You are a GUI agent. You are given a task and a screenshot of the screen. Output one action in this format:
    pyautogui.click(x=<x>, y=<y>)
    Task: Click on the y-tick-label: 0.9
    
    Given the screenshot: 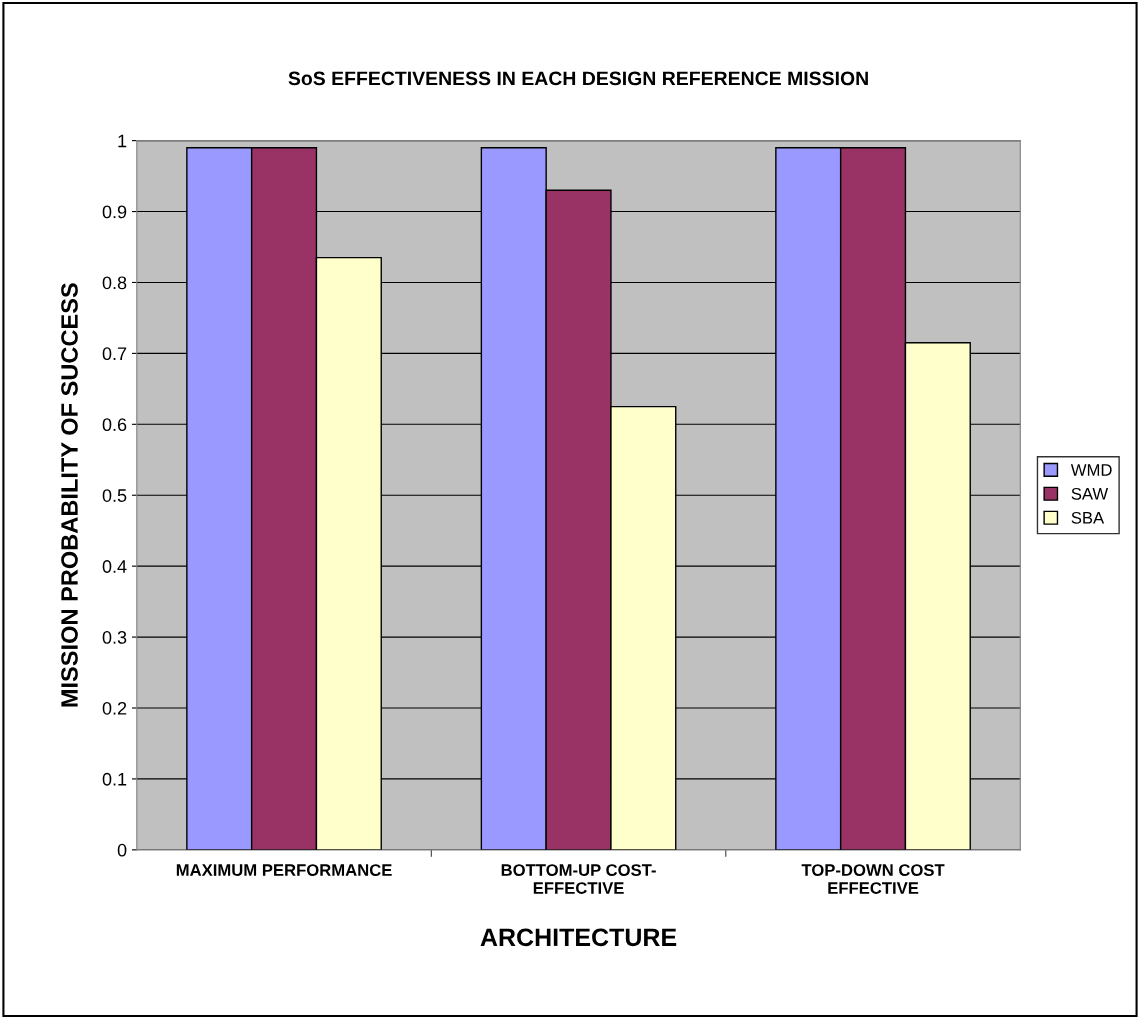 What is the action you would take?
    pyautogui.click(x=114, y=212)
    